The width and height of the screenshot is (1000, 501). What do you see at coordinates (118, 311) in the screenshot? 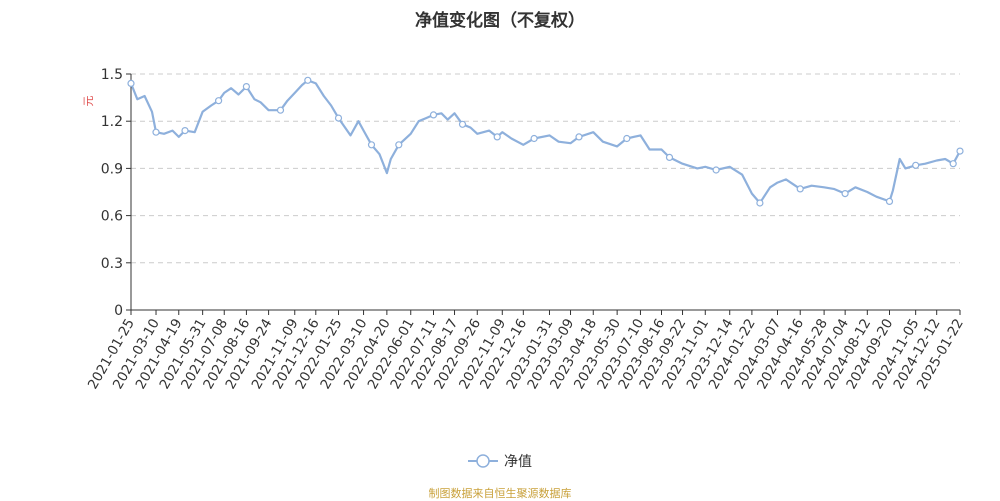
I see `y-tick-label: 0` at bounding box center [118, 311].